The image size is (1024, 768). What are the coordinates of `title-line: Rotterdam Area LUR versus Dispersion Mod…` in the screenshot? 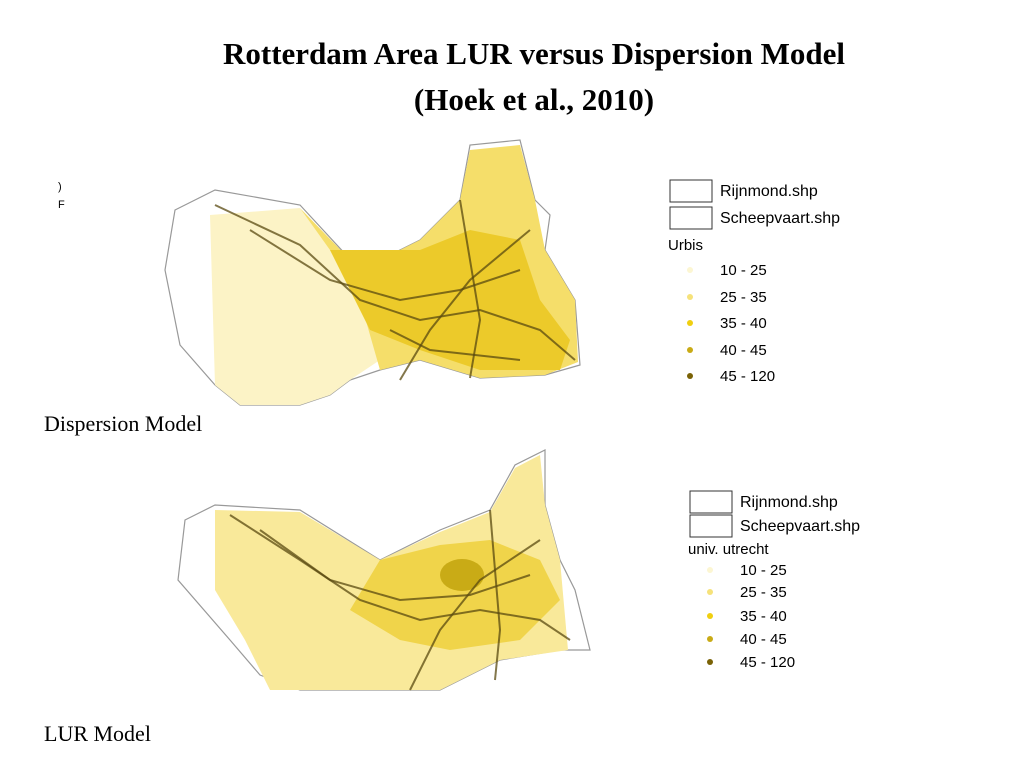 It's located at (534, 53).